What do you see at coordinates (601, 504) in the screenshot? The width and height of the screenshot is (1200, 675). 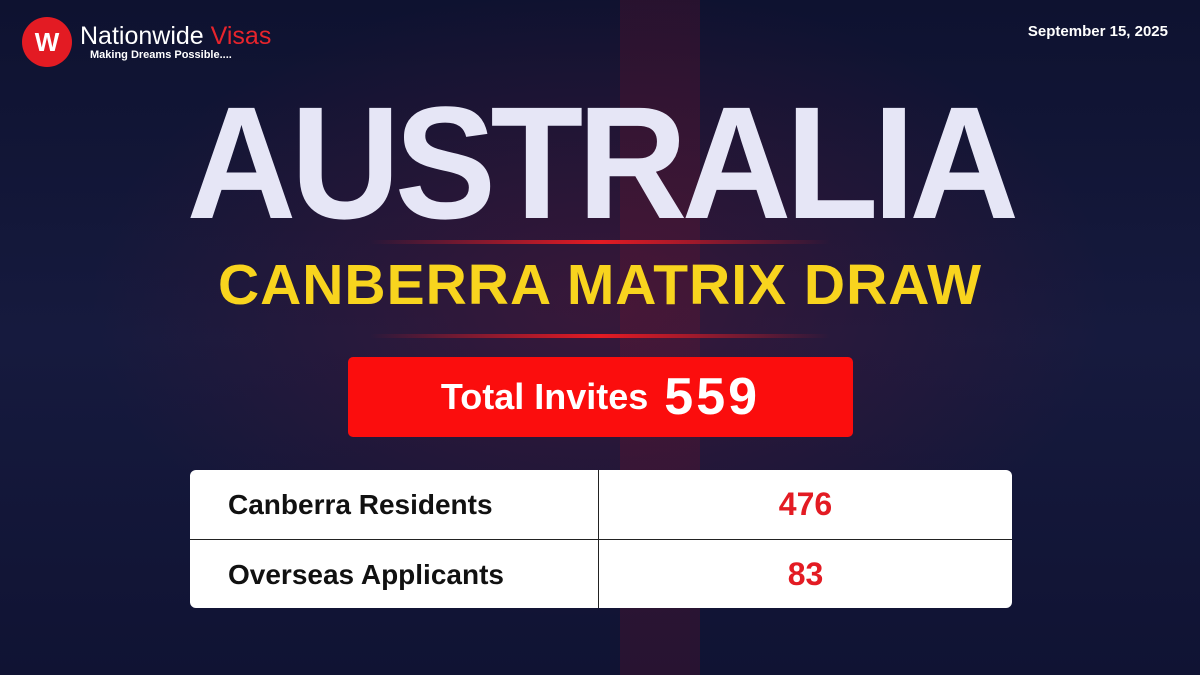 I see `table-row: Canberra Residents 476` at bounding box center [601, 504].